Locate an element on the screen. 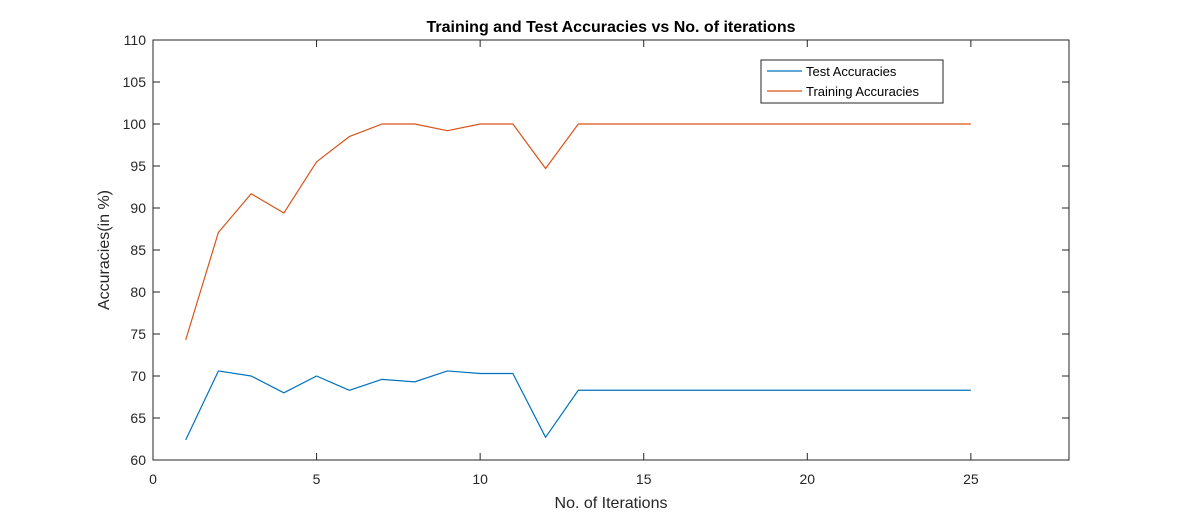 The height and width of the screenshot is (517, 1182). y-tick-label: 80 is located at coordinates (138, 292).